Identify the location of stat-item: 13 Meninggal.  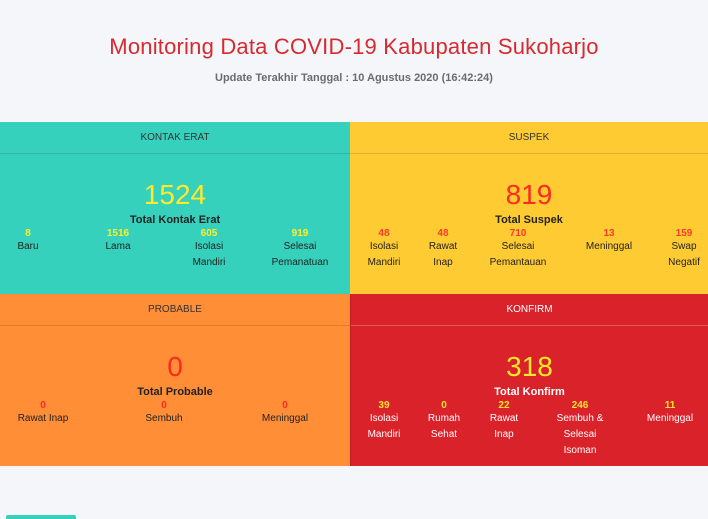
(609, 241).